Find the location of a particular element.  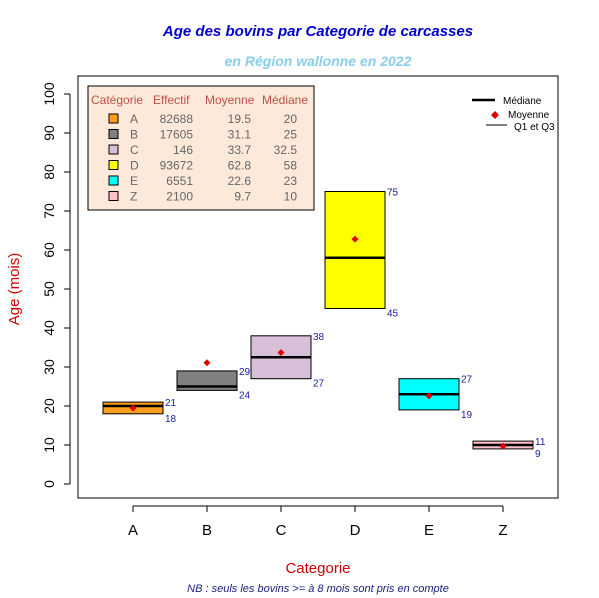

legend-median-label: Médiane is located at coordinates (522, 101).